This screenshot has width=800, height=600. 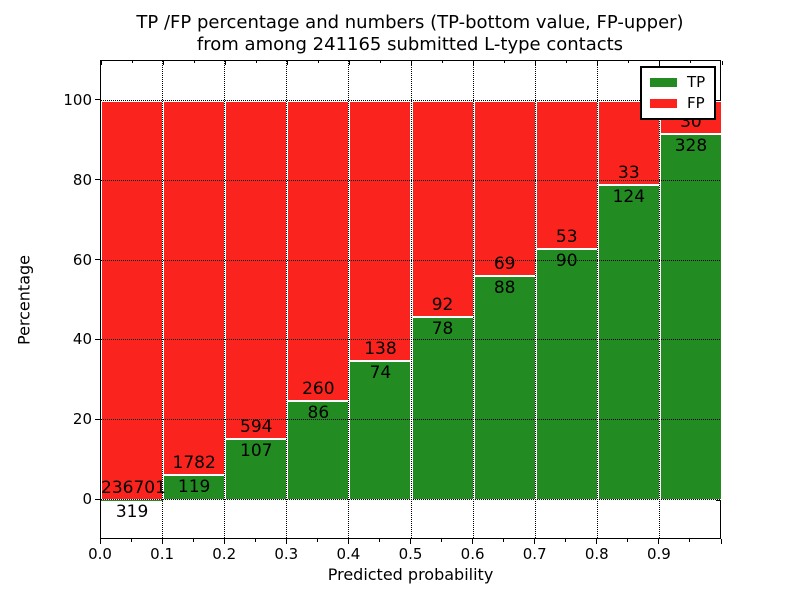 What do you see at coordinates (82, 419) in the screenshot?
I see `y-tick-label: 20` at bounding box center [82, 419].